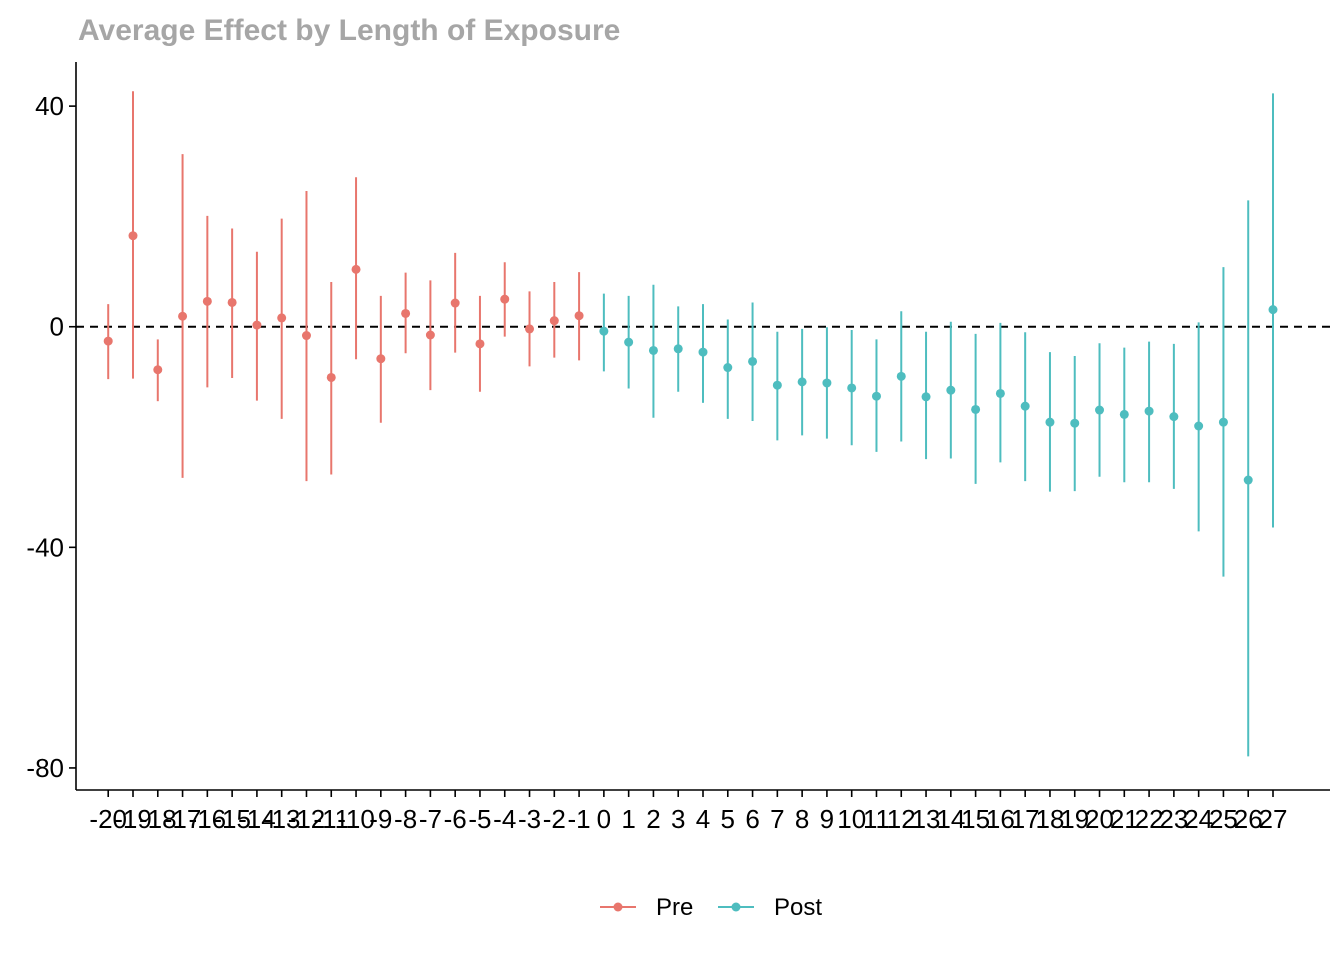 This screenshot has width=1344, height=960. What do you see at coordinates (45, 768) in the screenshot?
I see `y-tick-label: -80` at bounding box center [45, 768].